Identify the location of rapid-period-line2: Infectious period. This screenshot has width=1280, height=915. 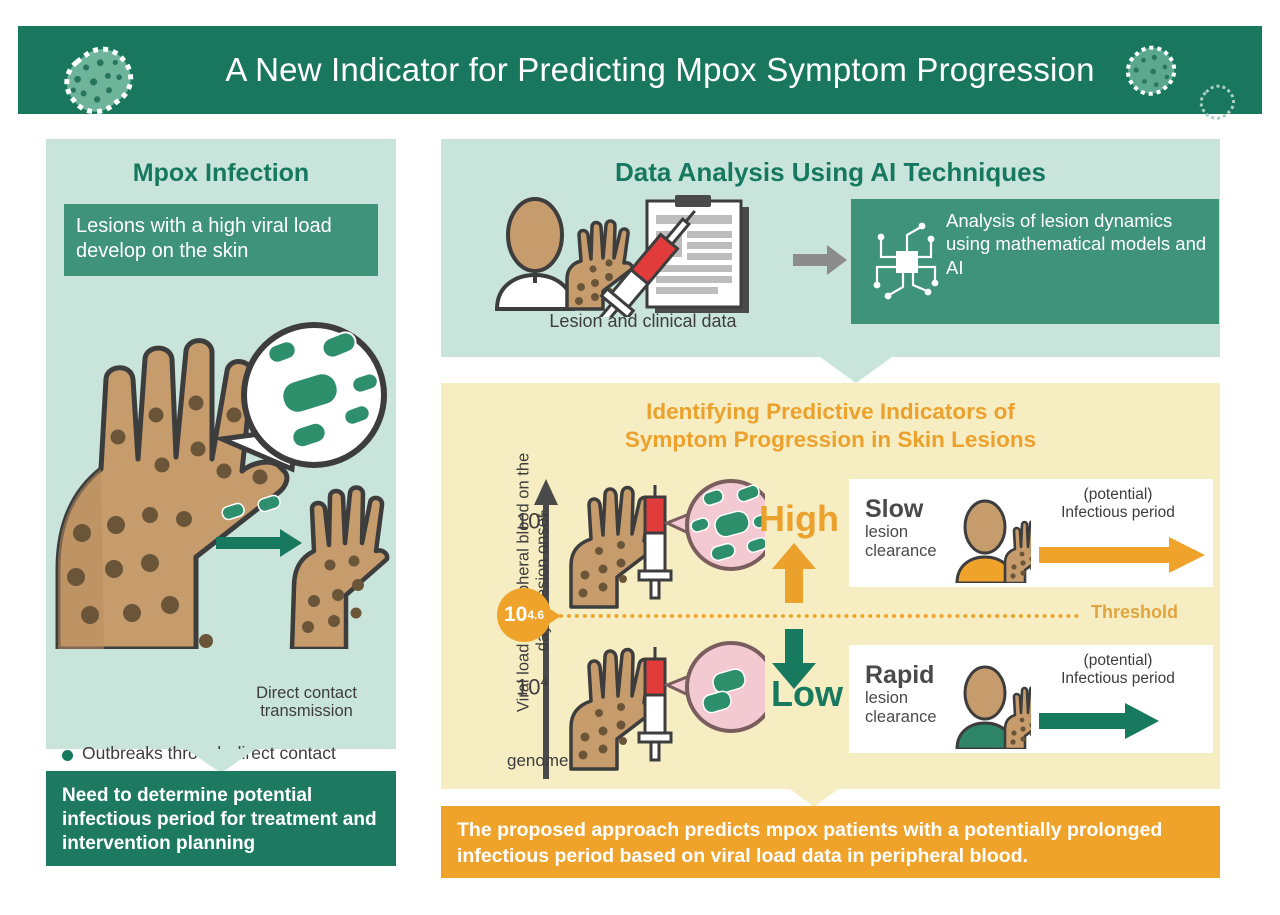
(1118, 678).